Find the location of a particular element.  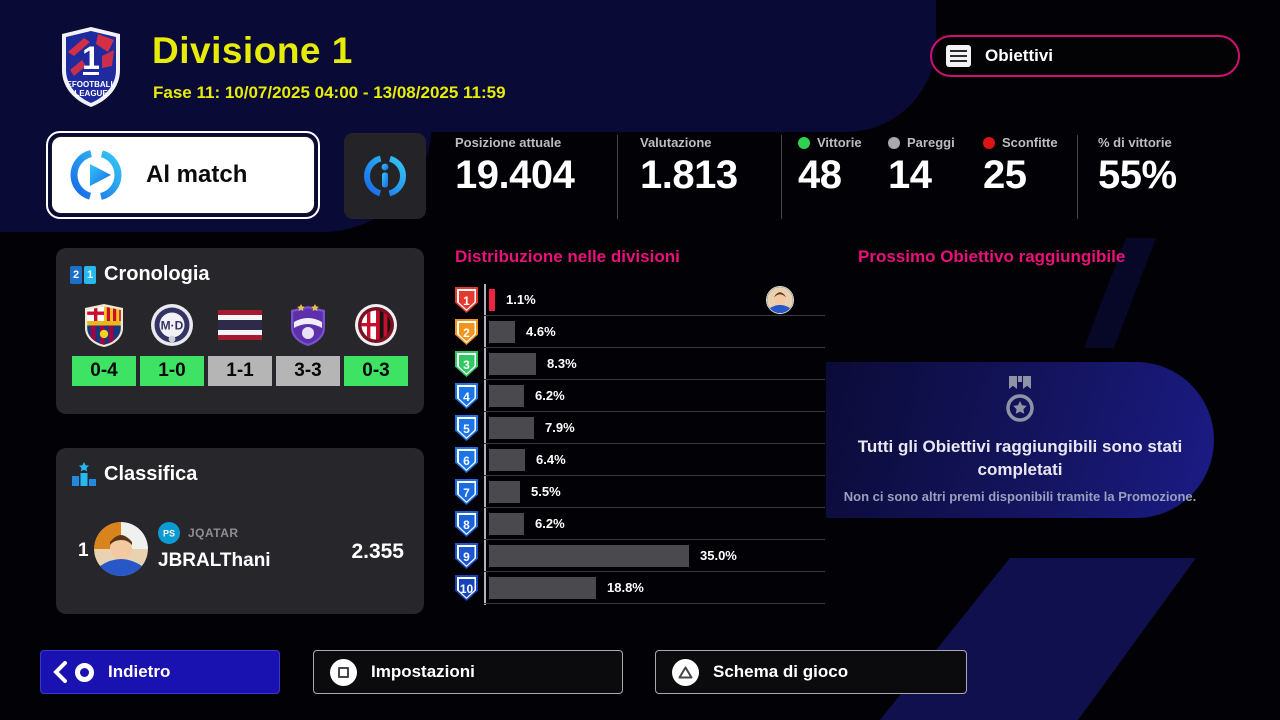

stat-label: Sconfitte is located at coordinates (1020, 142).